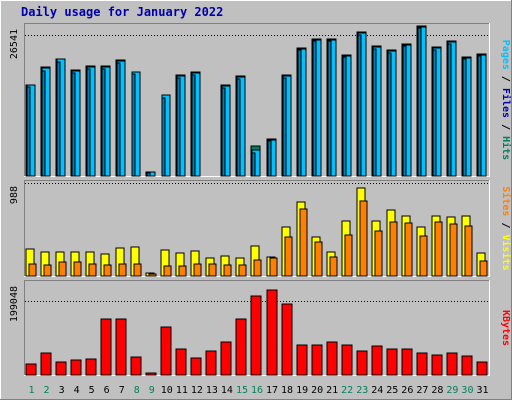  What do you see at coordinates (167, 390) in the screenshot?
I see `x-tick-label: 10` at bounding box center [167, 390].